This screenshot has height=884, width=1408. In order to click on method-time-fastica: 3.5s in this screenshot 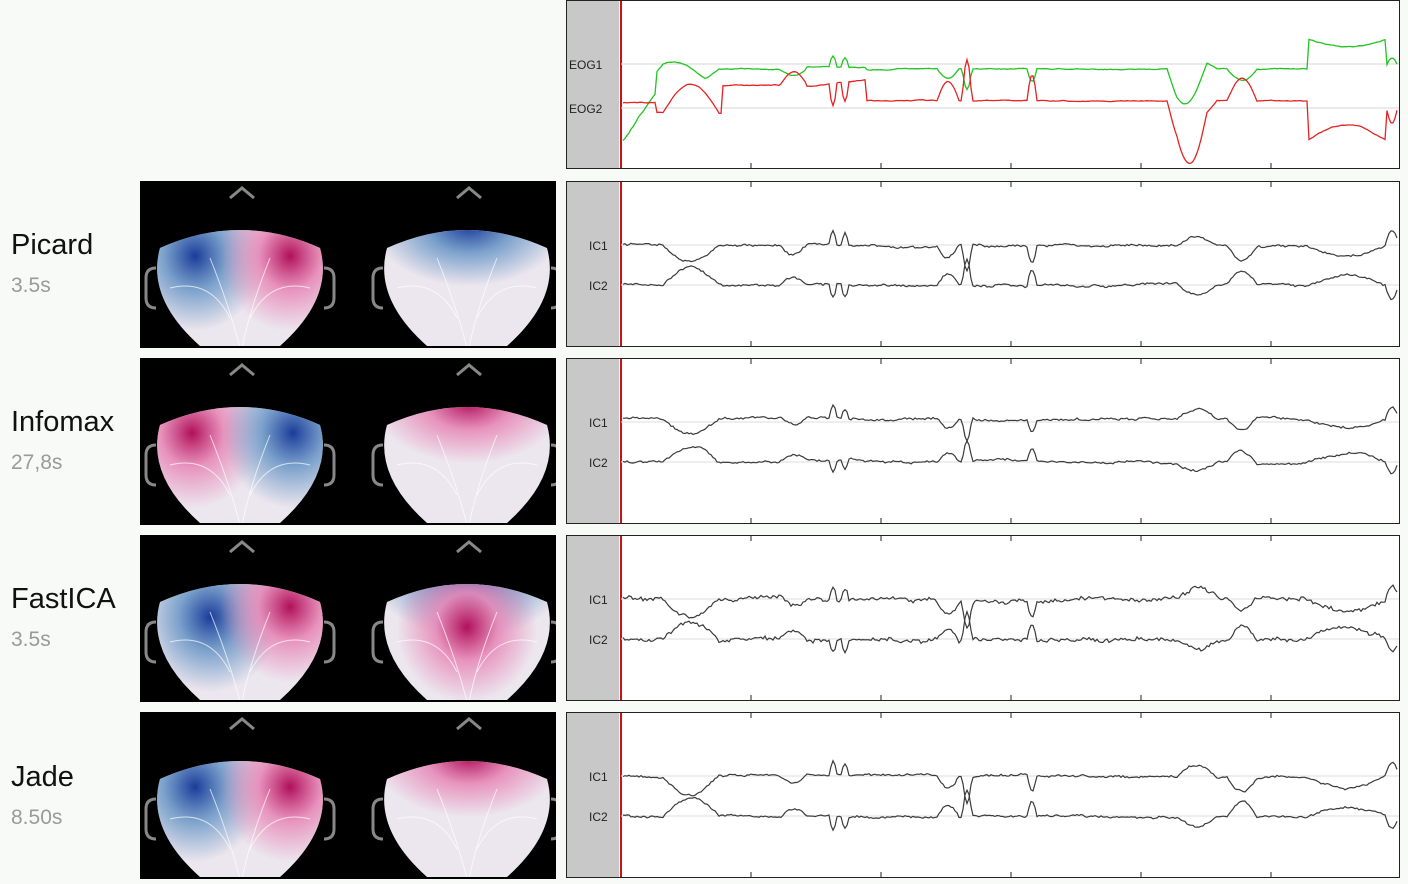, I will do `click(31, 639)`.